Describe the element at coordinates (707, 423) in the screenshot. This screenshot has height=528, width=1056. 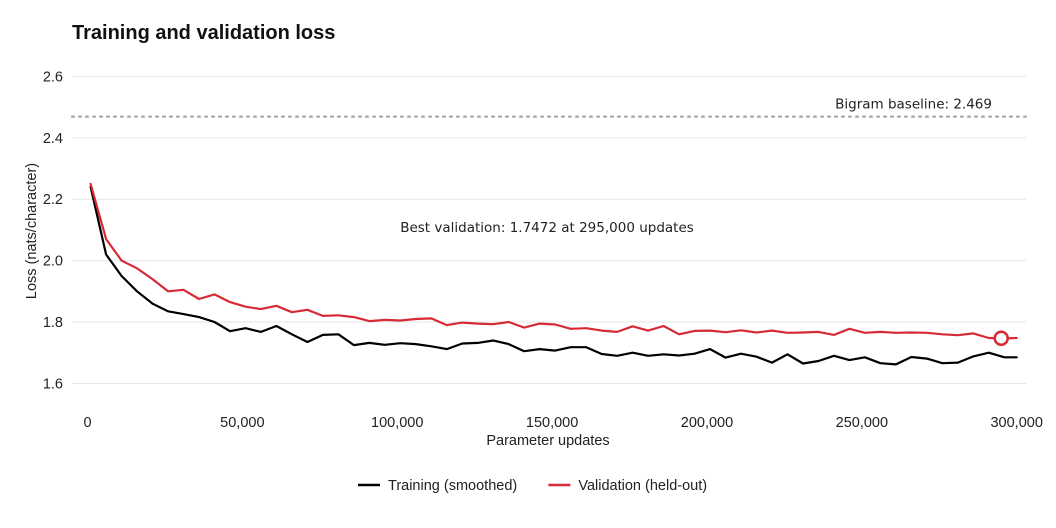
I see `x-tick-label: 200,000` at that location.